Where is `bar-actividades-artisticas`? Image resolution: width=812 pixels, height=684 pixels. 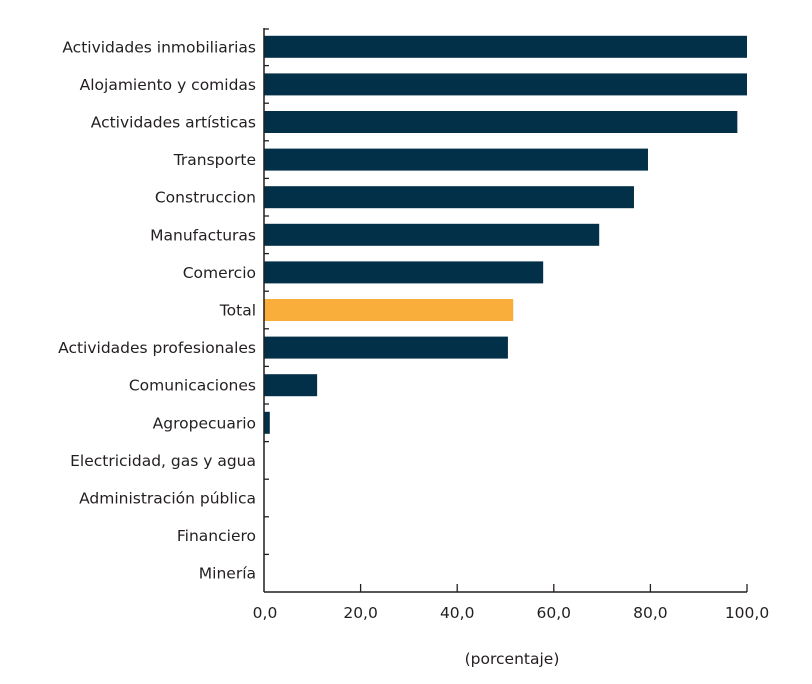
bar-actividades-artisticas is located at coordinates (501, 122).